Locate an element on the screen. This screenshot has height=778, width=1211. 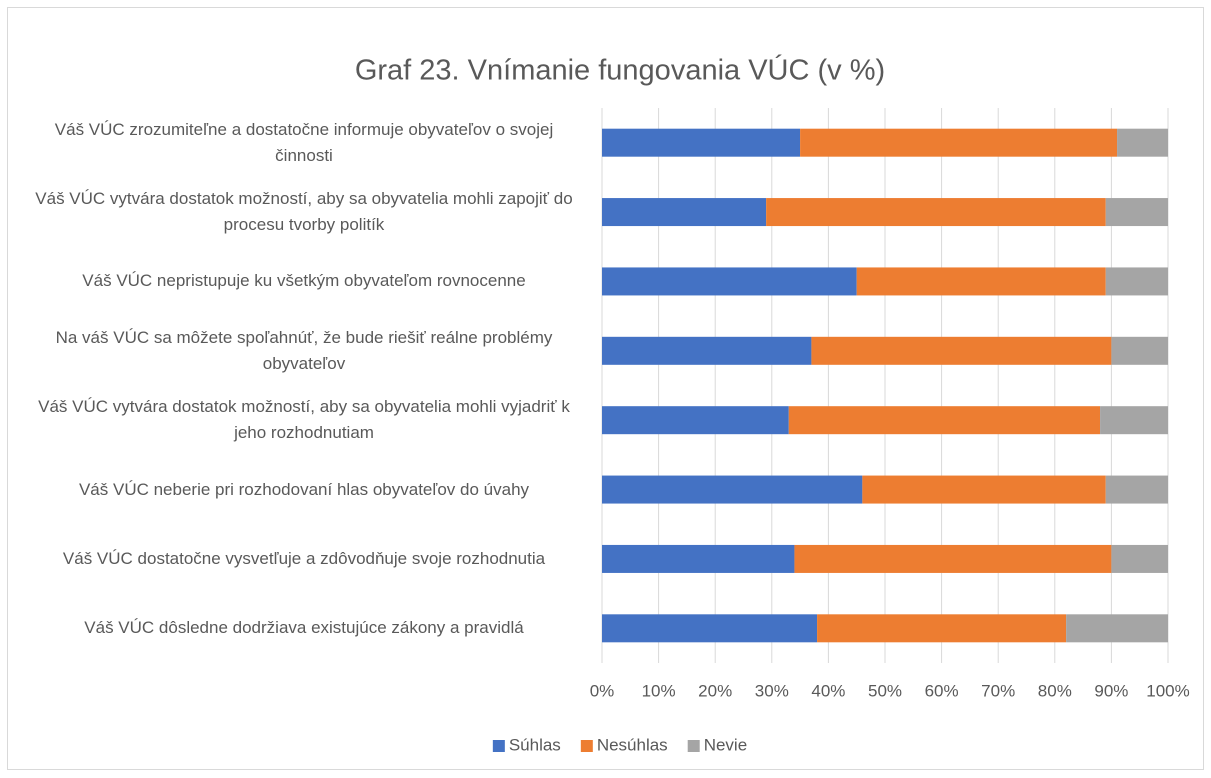
x-tick-label: 10% is located at coordinates (659, 690).